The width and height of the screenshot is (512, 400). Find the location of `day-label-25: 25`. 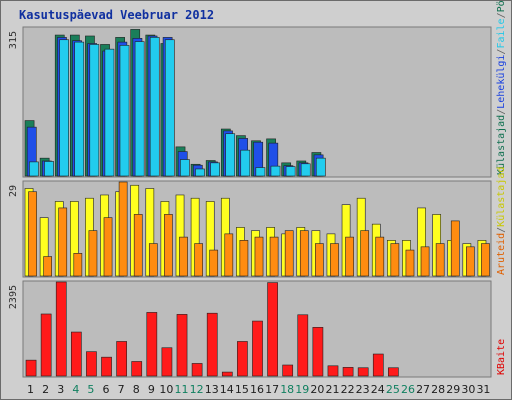

day-label-25: 25 is located at coordinates (393, 389).